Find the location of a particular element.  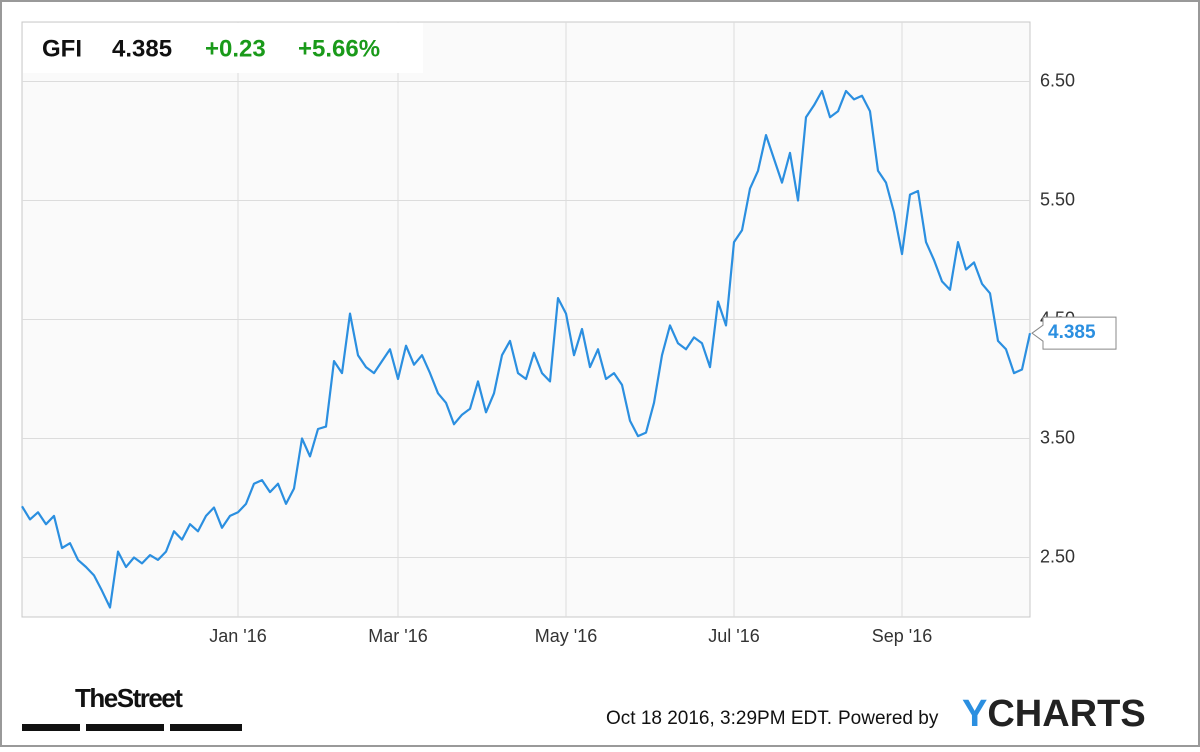

x-tick-label: Jul '16 is located at coordinates (733, 636).